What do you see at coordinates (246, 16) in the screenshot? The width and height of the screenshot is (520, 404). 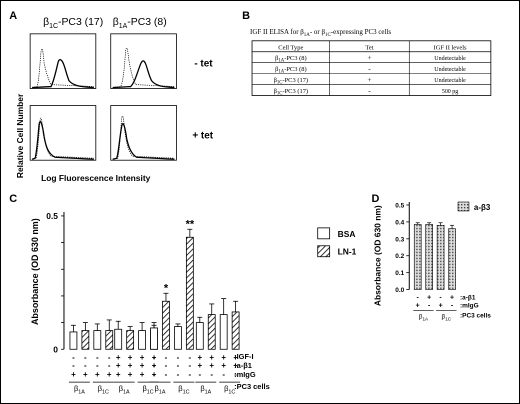 I see `panel-b-letter: B` at bounding box center [246, 16].